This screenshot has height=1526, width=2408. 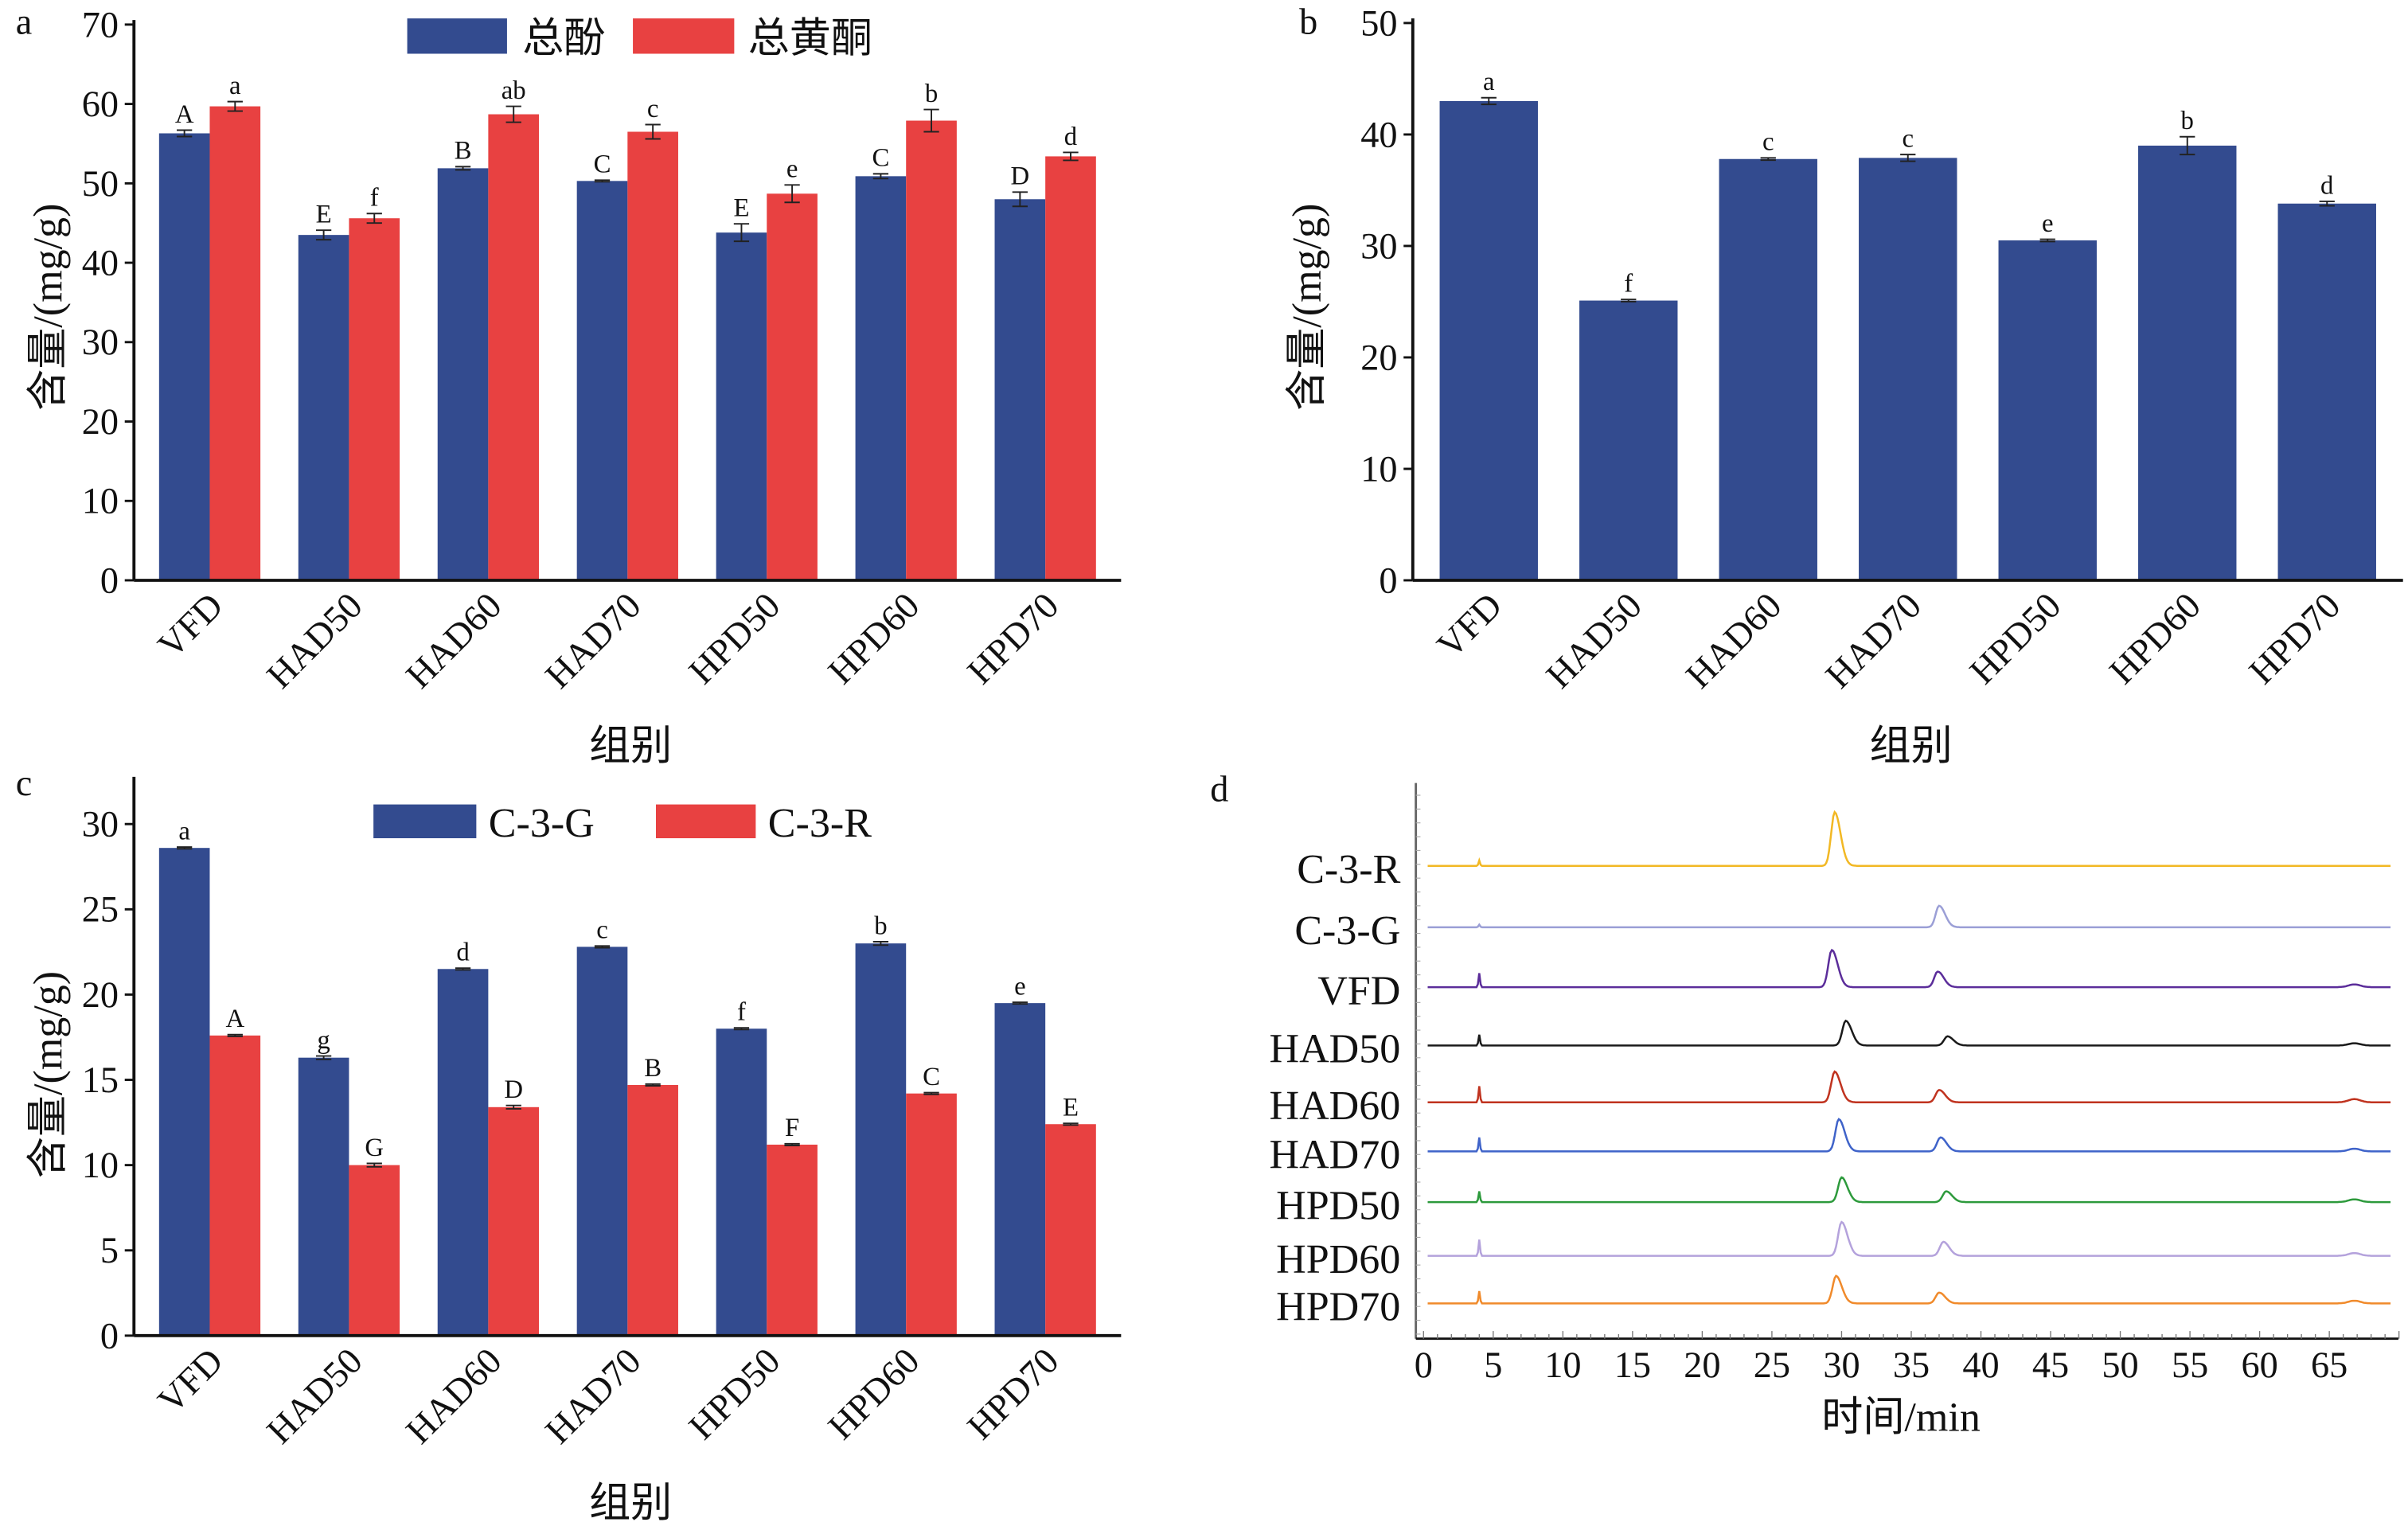 What do you see at coordinates (454, 641) in the screenshot?
I see `x-tick-label: HAD60` at bounding box center [454, 641].